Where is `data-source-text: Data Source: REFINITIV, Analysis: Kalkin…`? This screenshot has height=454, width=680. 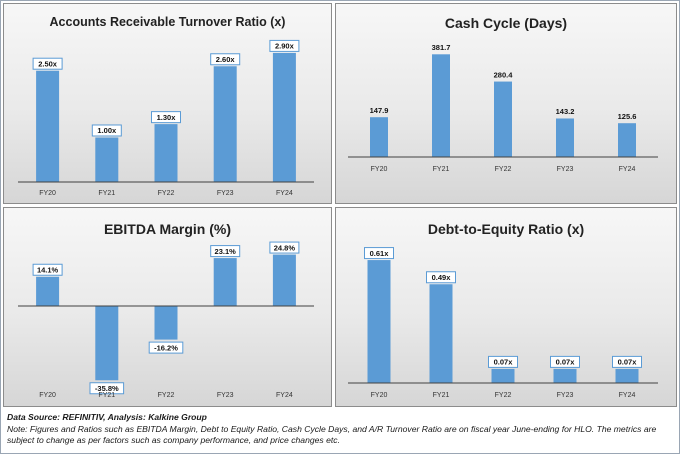
data-source-text: Data Source: REFINITIV, Analysis: Kalkin… is located at coordinates (107, 417).